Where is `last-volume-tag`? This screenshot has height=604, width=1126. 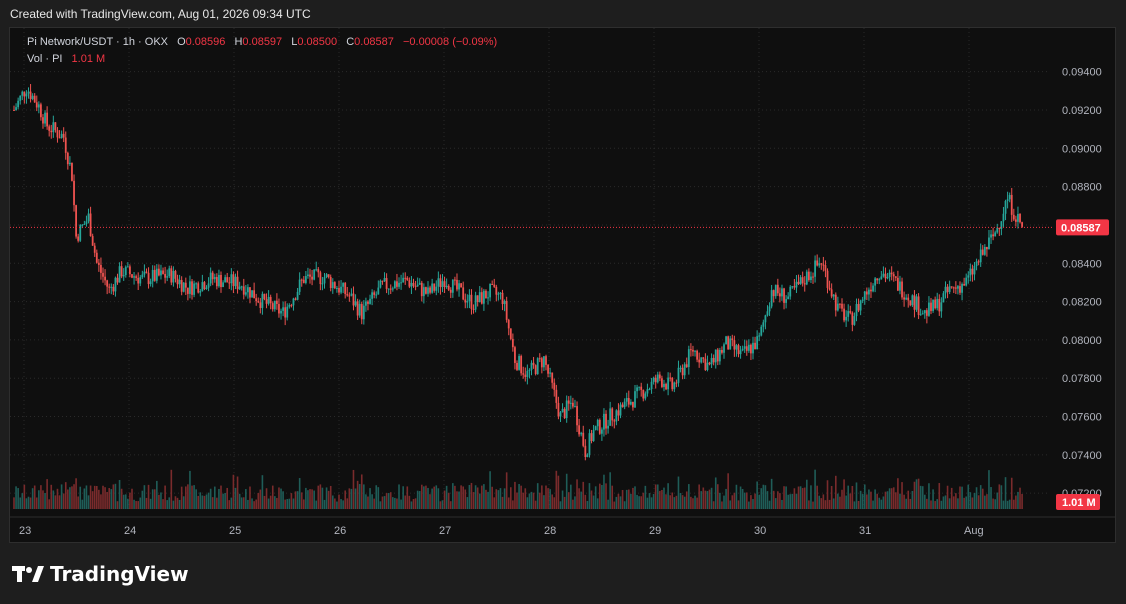
last-volume-tag is located at coordinates (1078, 502).